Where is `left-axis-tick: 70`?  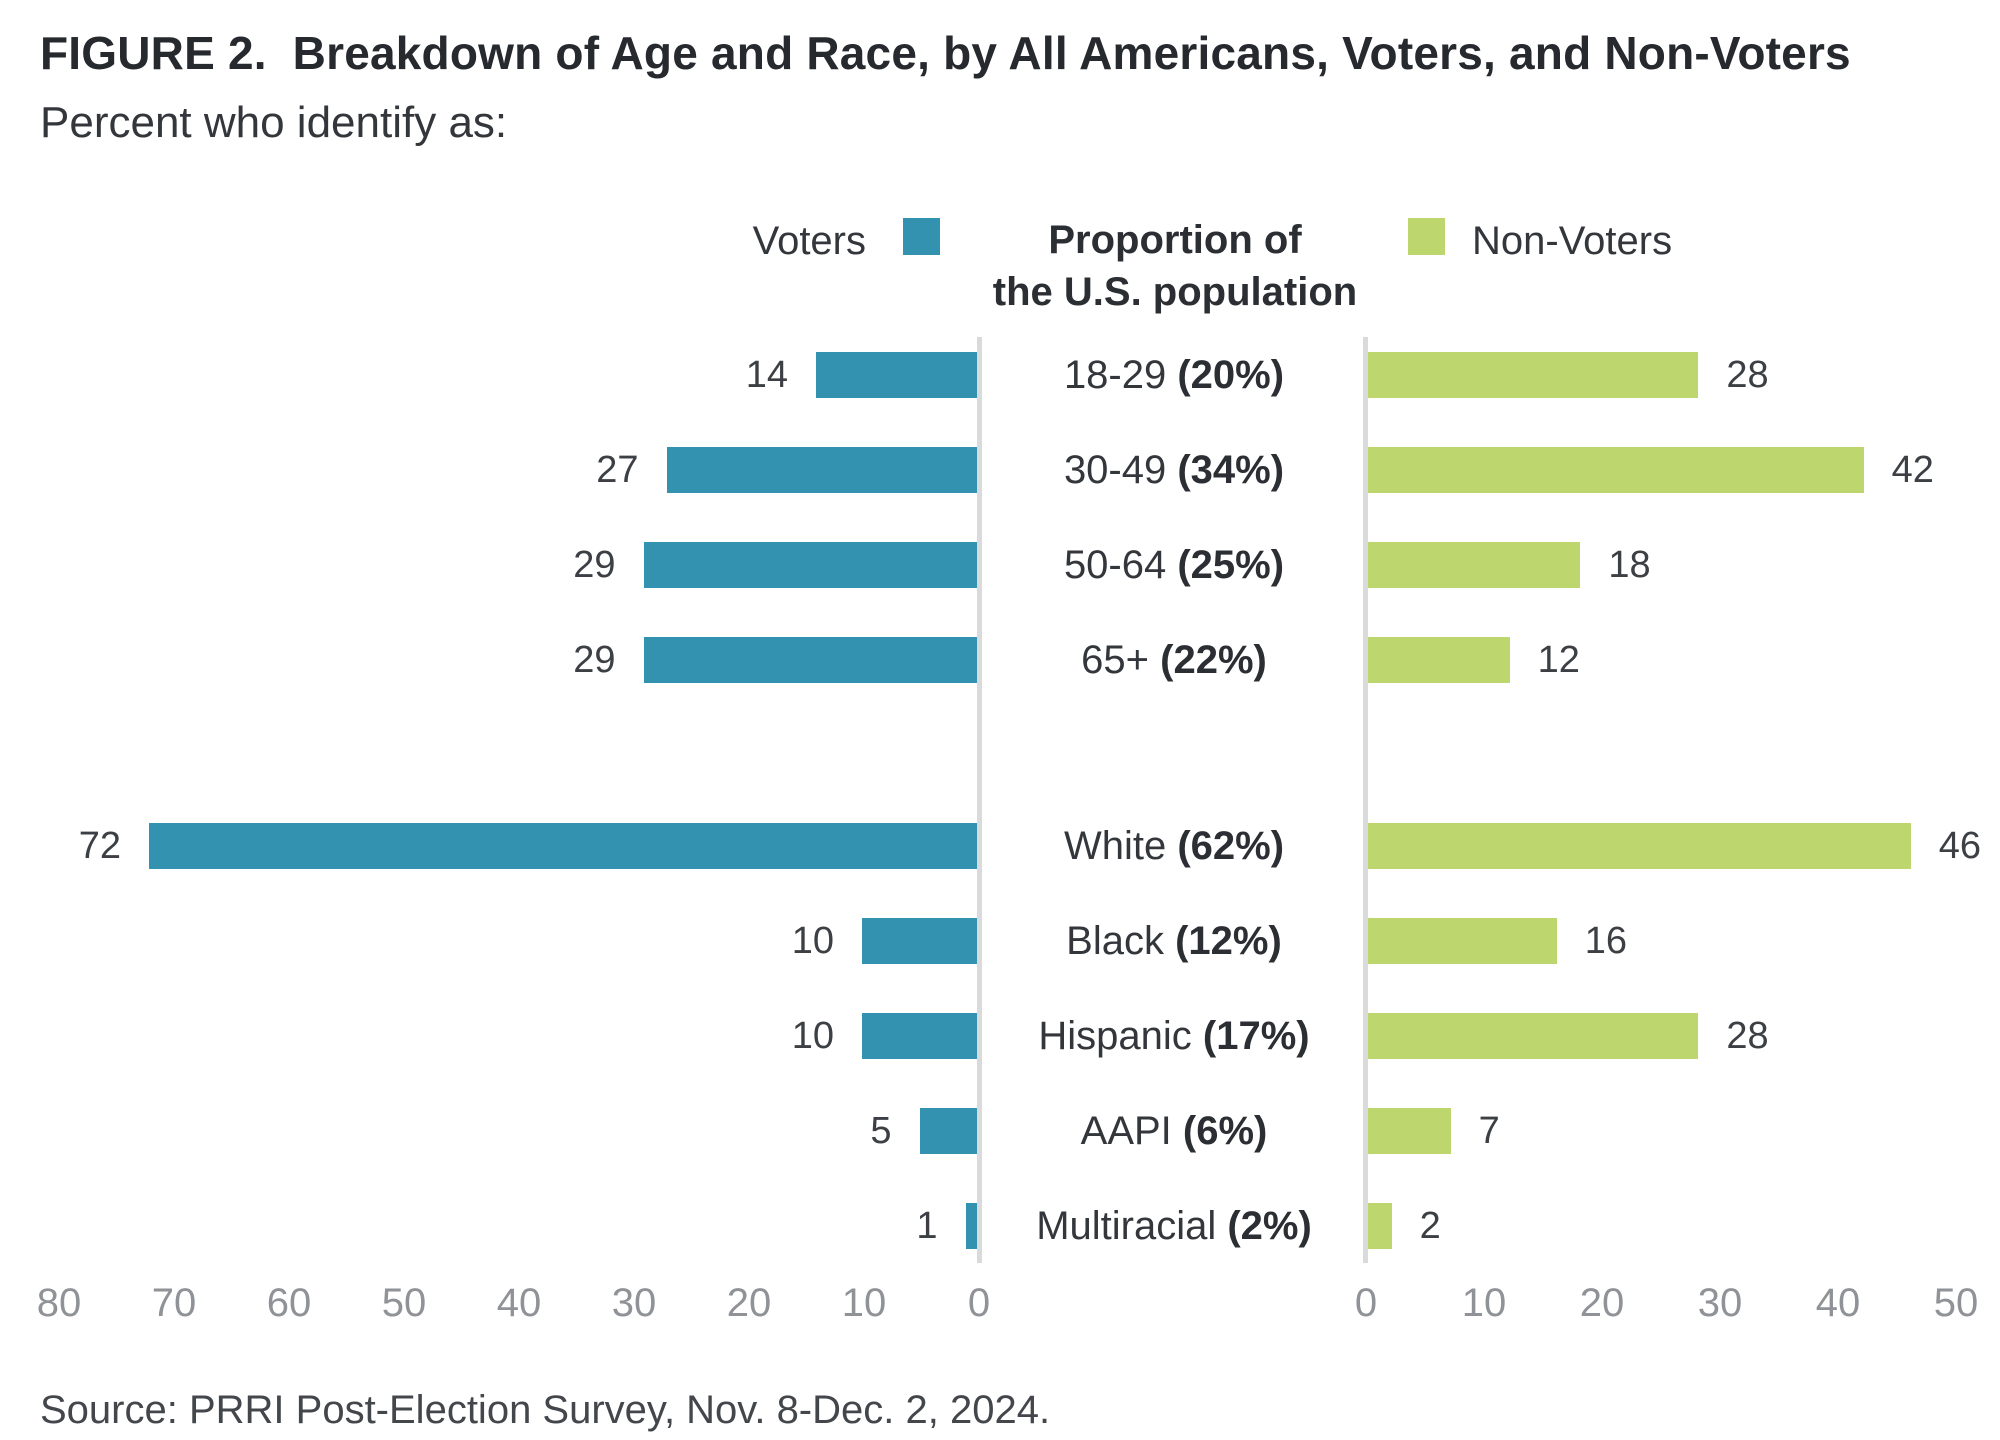
left-axis-tick: 70 is located at coordinates (174, 1303).